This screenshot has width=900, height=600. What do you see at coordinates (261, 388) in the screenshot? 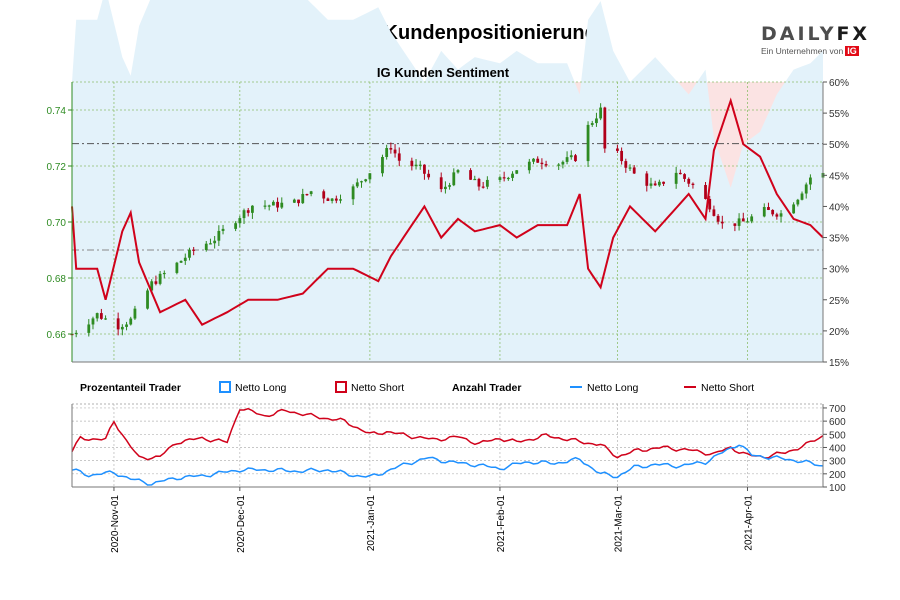
I see `legend-label: Netto Long` at bounding box center [261, 388].